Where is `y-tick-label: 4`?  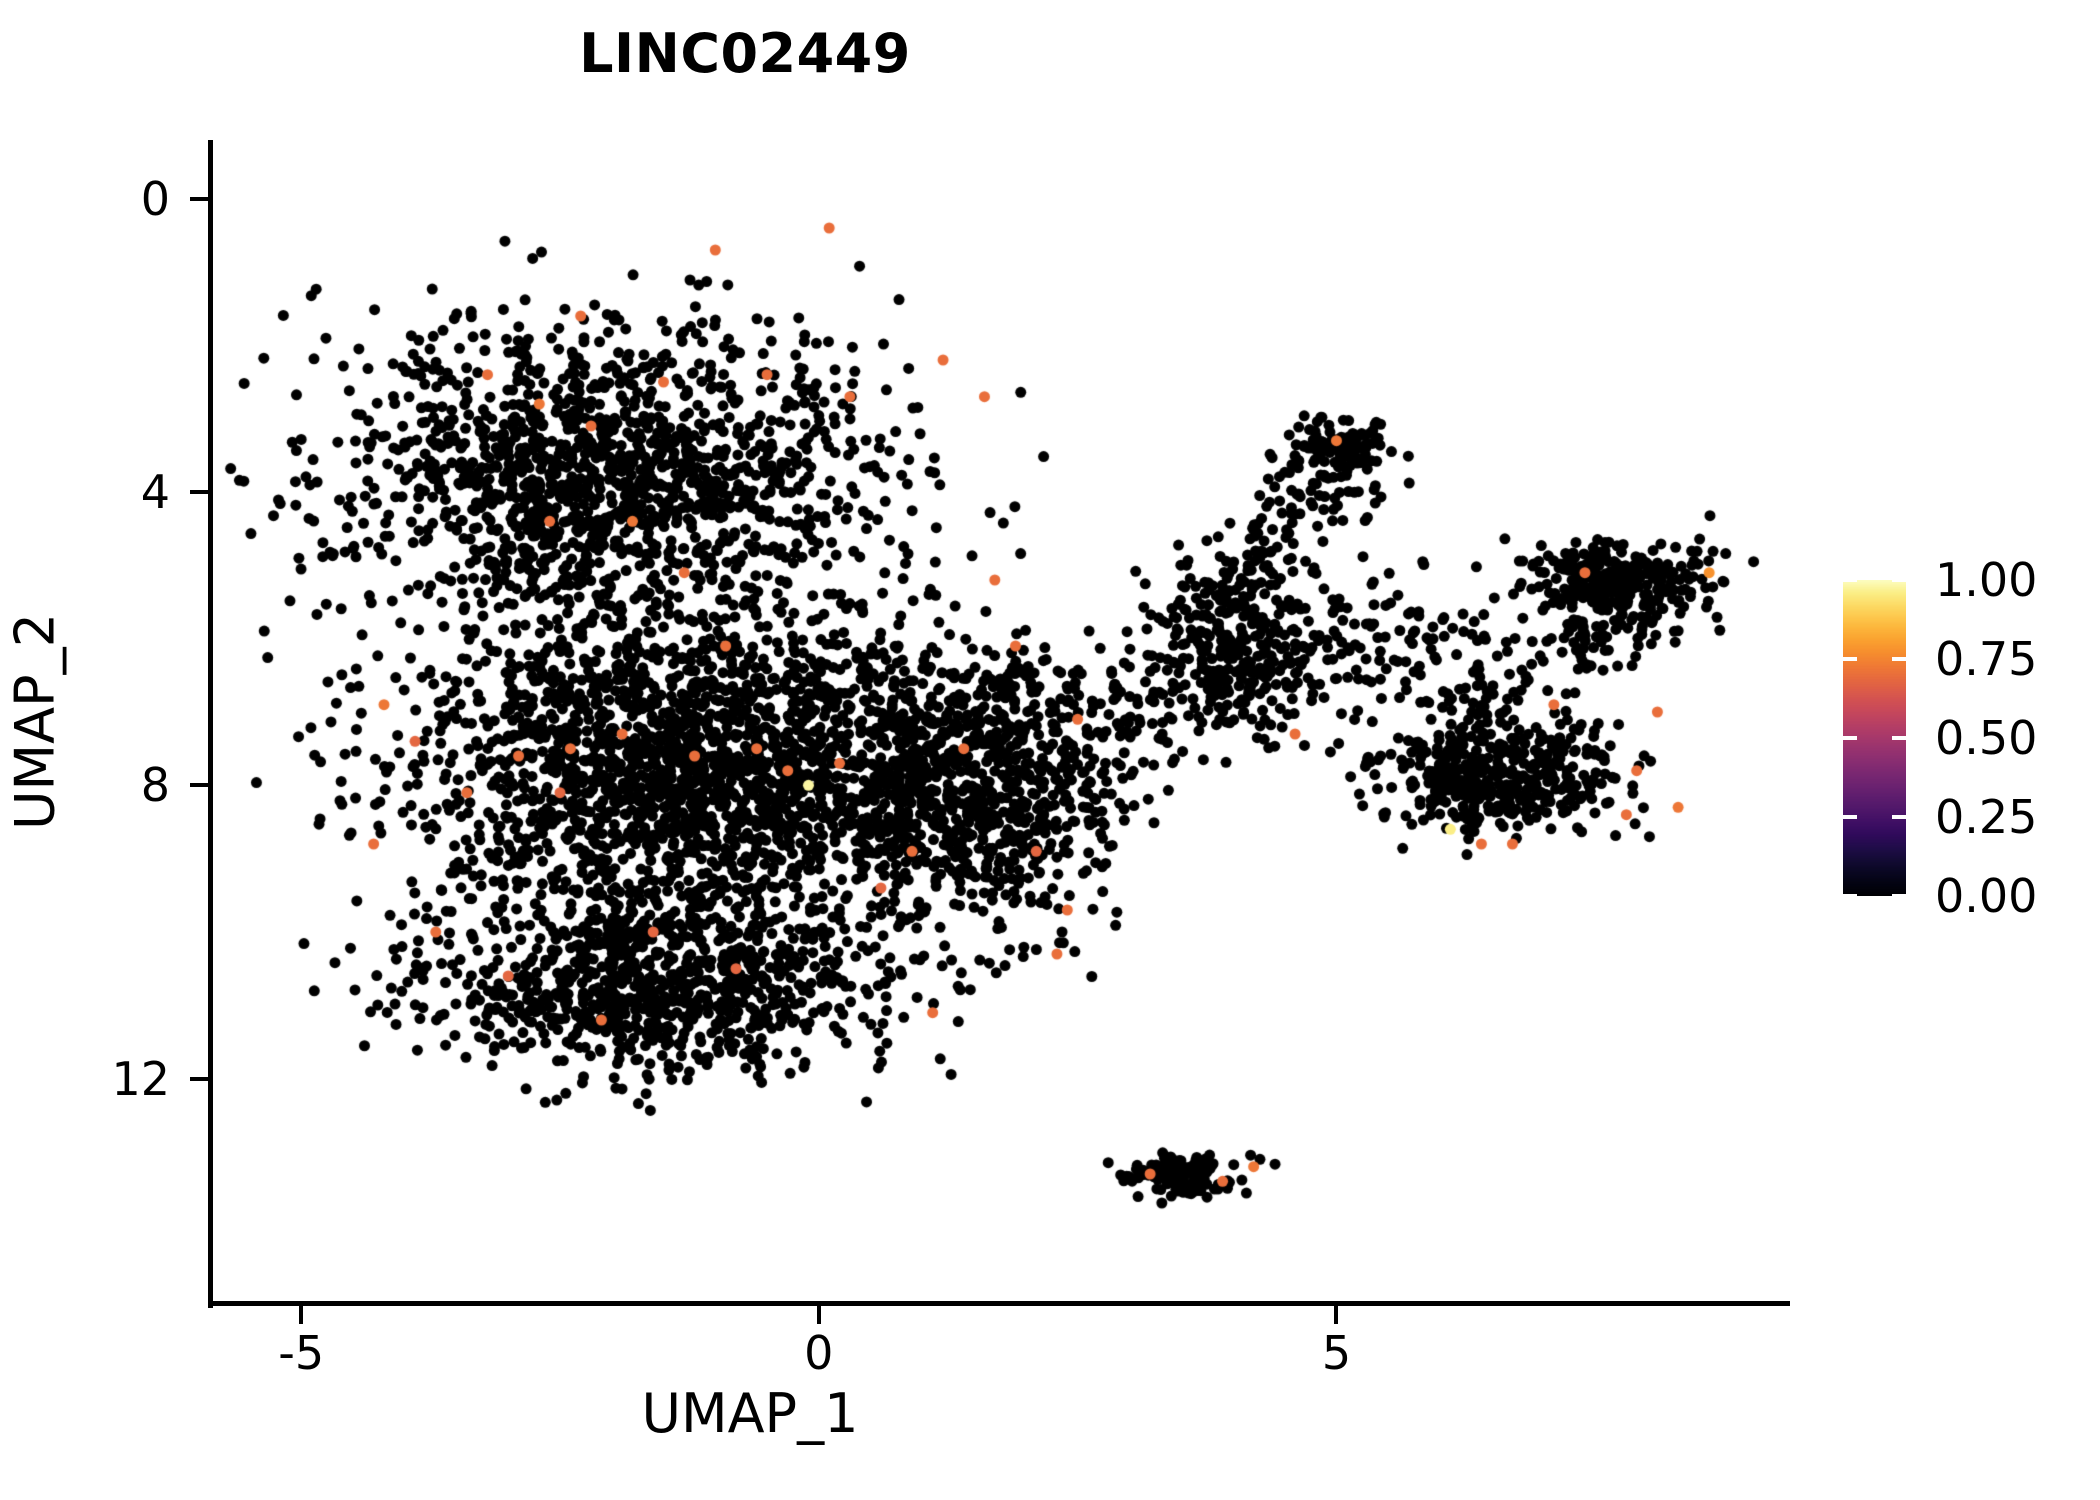 y-tick-label: 4 is located at coordinates (155, 492).